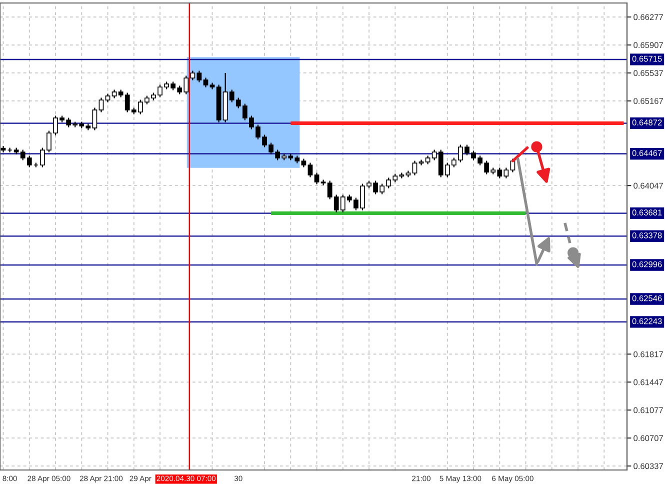  What do you see at coordinates (648, 45) in the screenshot?
I see `y-tick-label: 0.65907` at bounding box center [648, 45].